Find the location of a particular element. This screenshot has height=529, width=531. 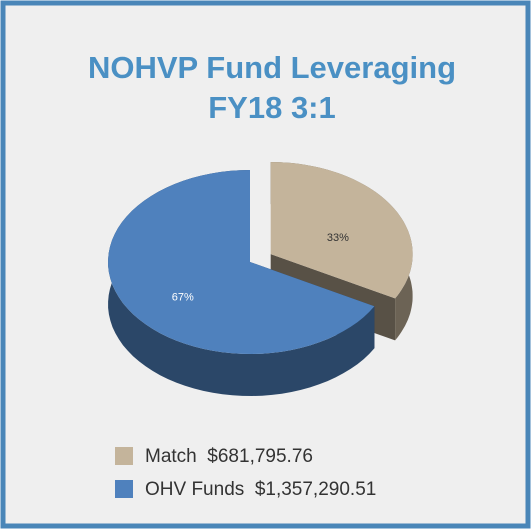

slice is located at coordinates (341, 230).